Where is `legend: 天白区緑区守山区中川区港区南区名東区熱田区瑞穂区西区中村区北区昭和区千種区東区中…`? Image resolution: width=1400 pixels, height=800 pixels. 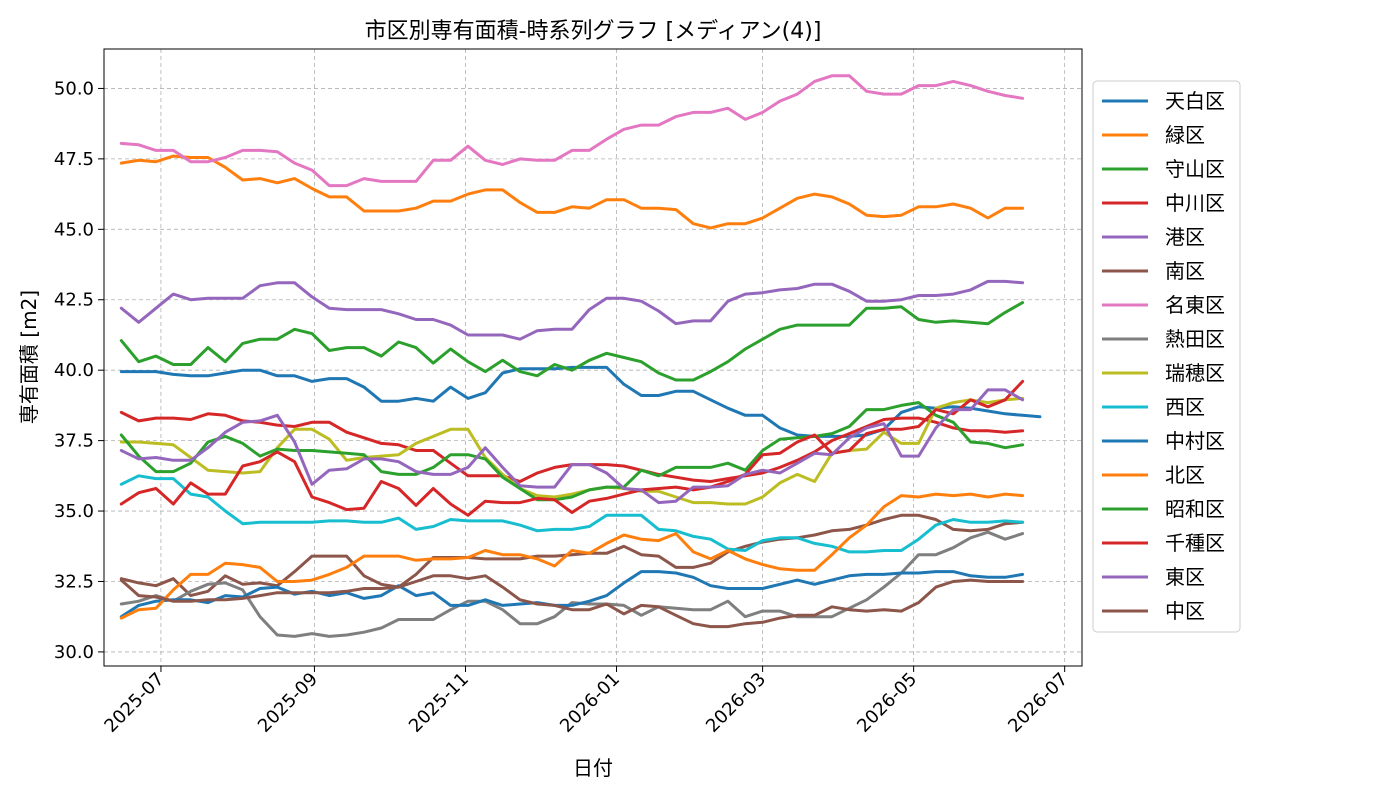
legend: 天白区緑区守山区中川区港区南区名東区熱田区瑞穂区西区中村区北区昭和区千種区東区中… is located at coordinates (1166, 356).